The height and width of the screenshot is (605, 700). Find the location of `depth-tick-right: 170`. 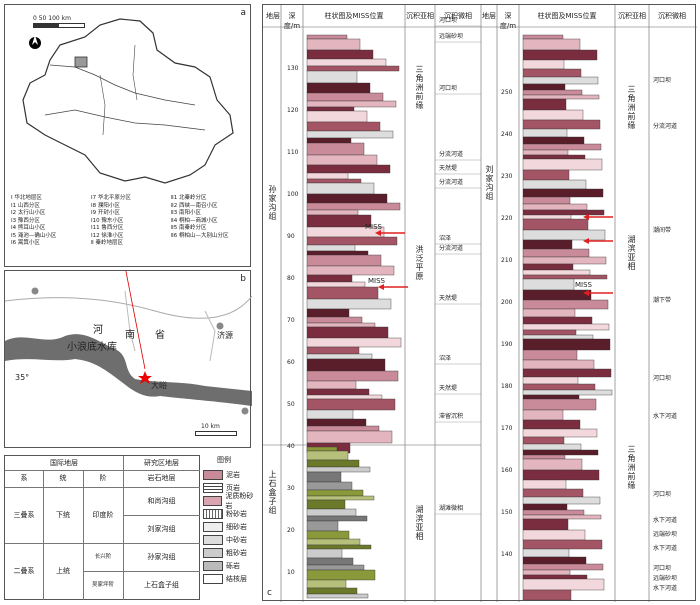

depth-tick-right: 170 is located at coordinates (507, 428).